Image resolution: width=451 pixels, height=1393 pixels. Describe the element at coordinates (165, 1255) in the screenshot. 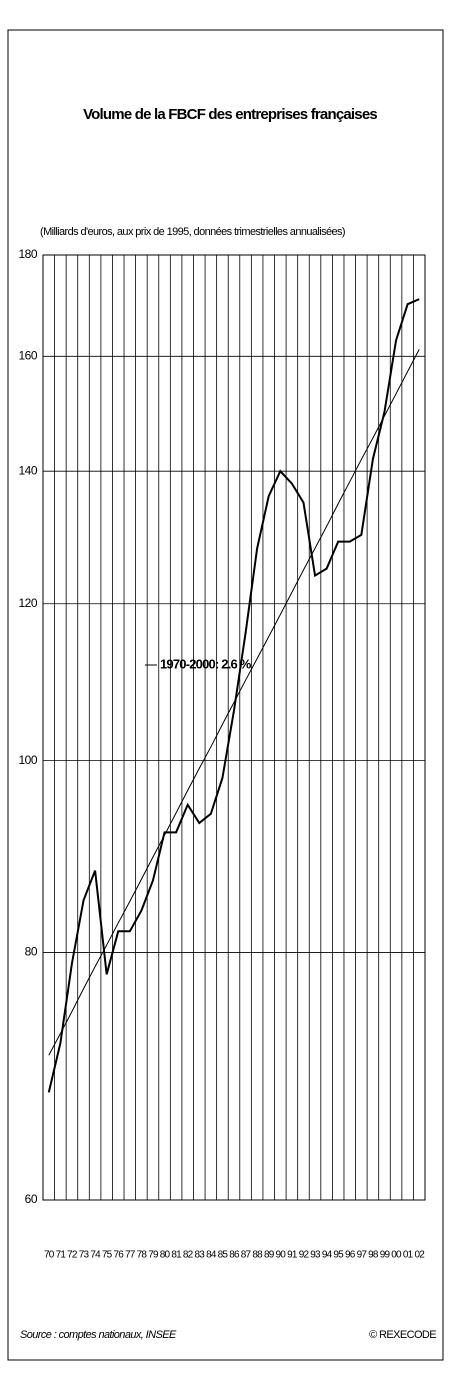

I see `x-tick-label: 80` at that location.